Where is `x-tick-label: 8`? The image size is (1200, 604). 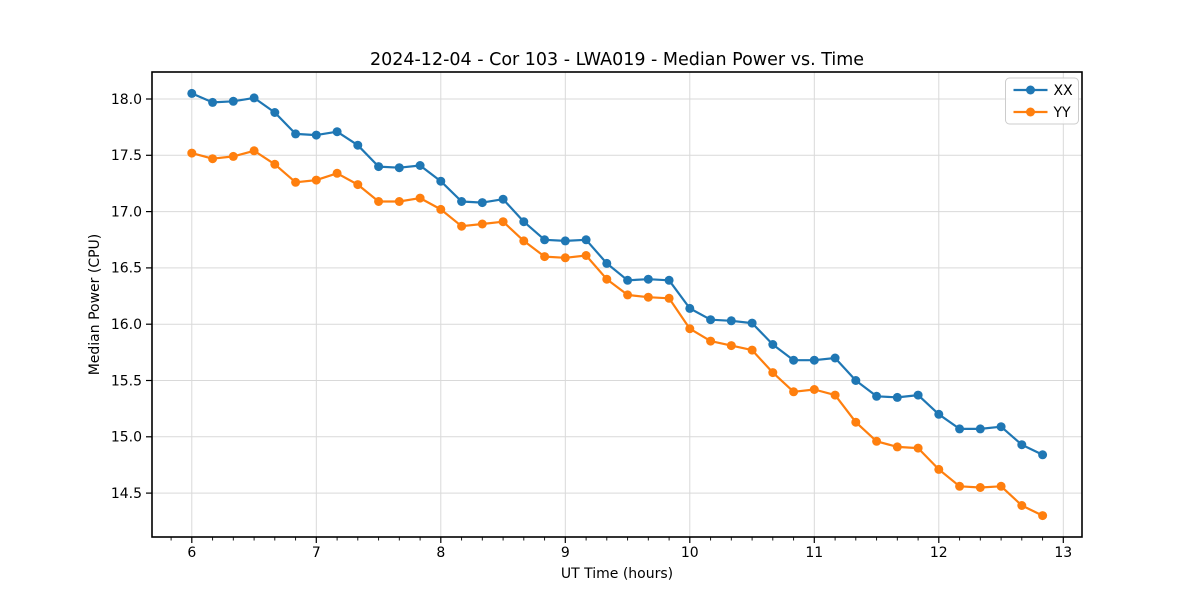 x-tick-label: 8 is located at coordinates (440, 553).